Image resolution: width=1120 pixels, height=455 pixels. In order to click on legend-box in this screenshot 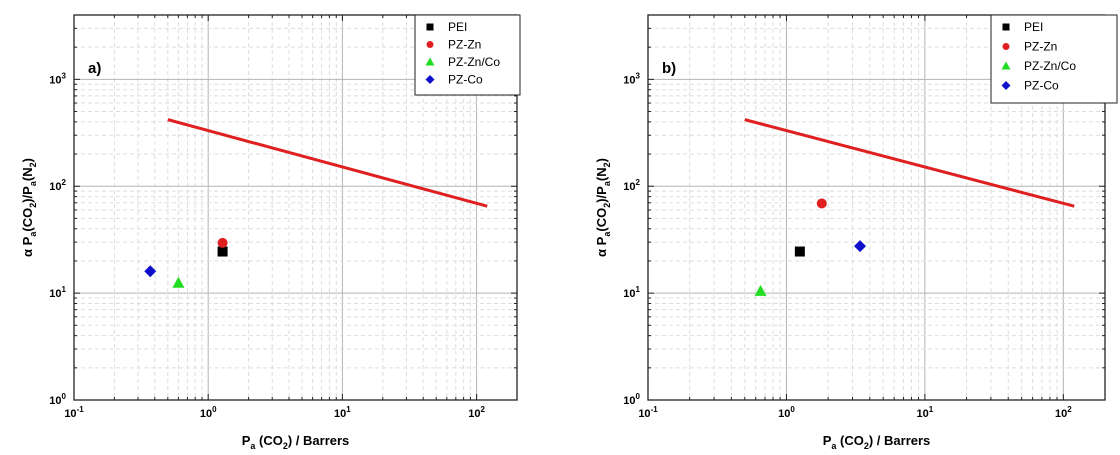, I will do `click(1054, 59)`.